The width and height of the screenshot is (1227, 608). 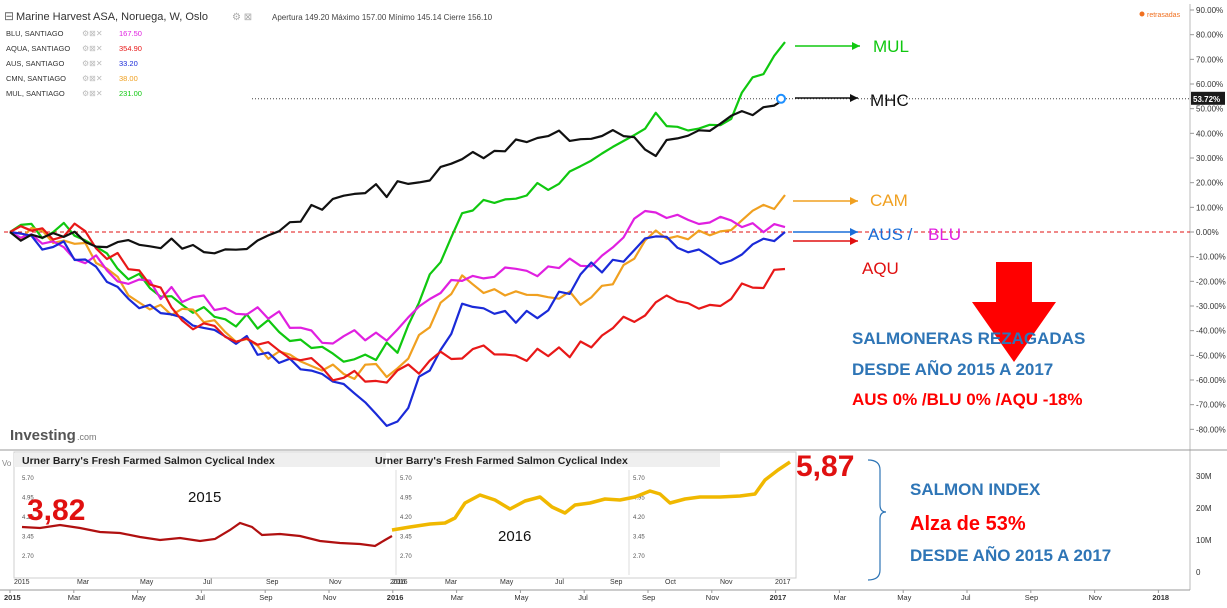 I want to click on cam-arrow-arrowhead-icon, so click(x=854, y=201).